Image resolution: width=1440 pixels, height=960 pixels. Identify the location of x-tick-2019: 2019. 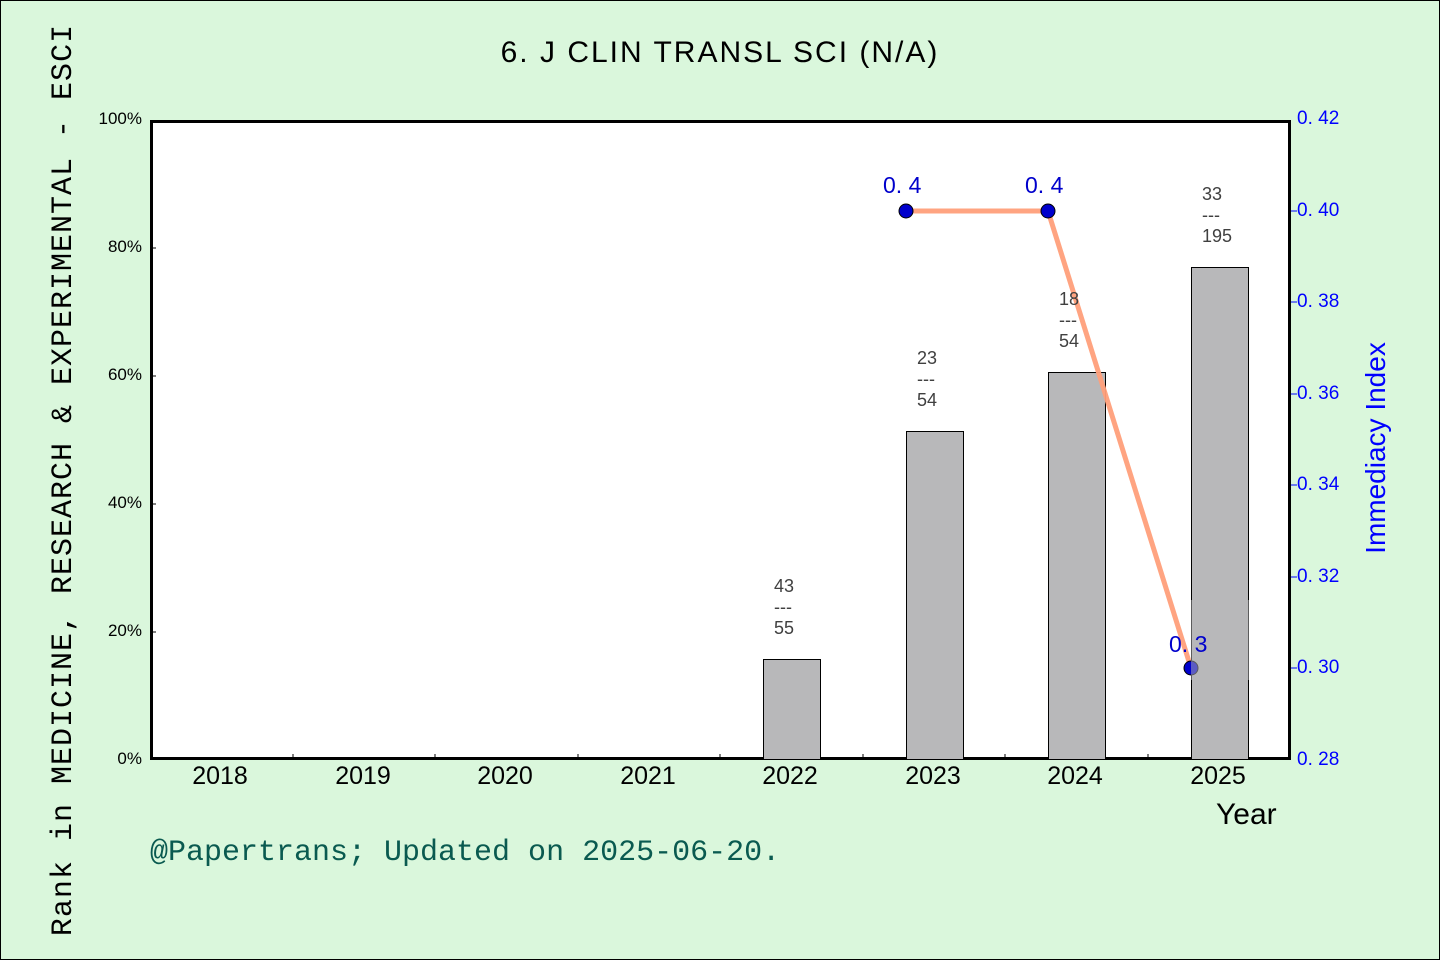
(363, 776).